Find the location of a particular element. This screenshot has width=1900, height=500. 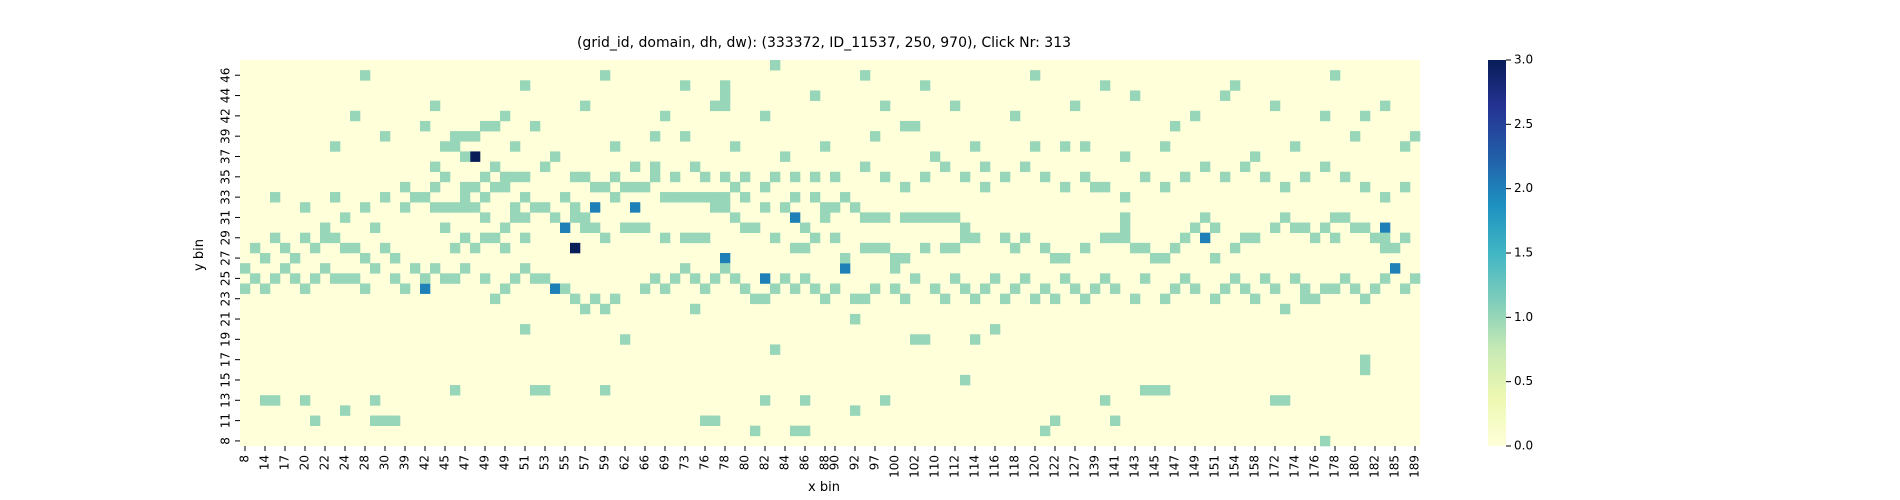

y-tick-label: 29 is located at coordinates (226, 237).